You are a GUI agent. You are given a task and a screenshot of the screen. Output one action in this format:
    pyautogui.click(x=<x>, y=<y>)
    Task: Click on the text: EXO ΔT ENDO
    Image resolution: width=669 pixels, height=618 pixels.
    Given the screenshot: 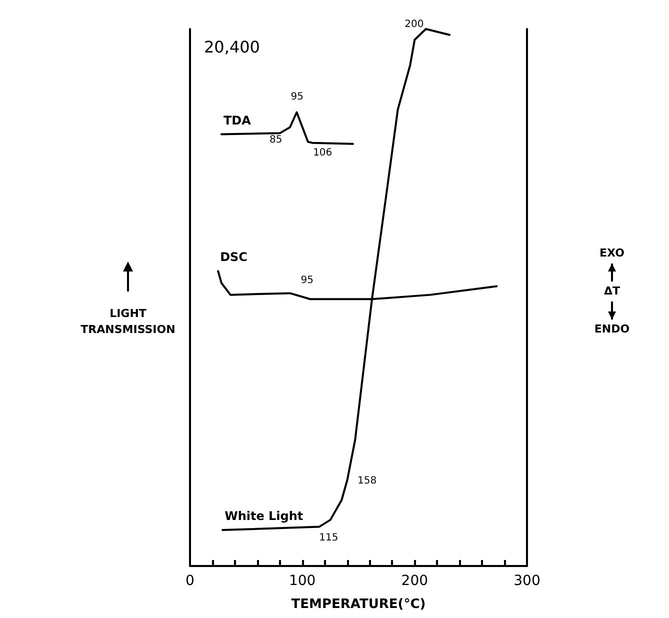 What is the action you would take?
    pyautogui.click(x=612, y=291)
    